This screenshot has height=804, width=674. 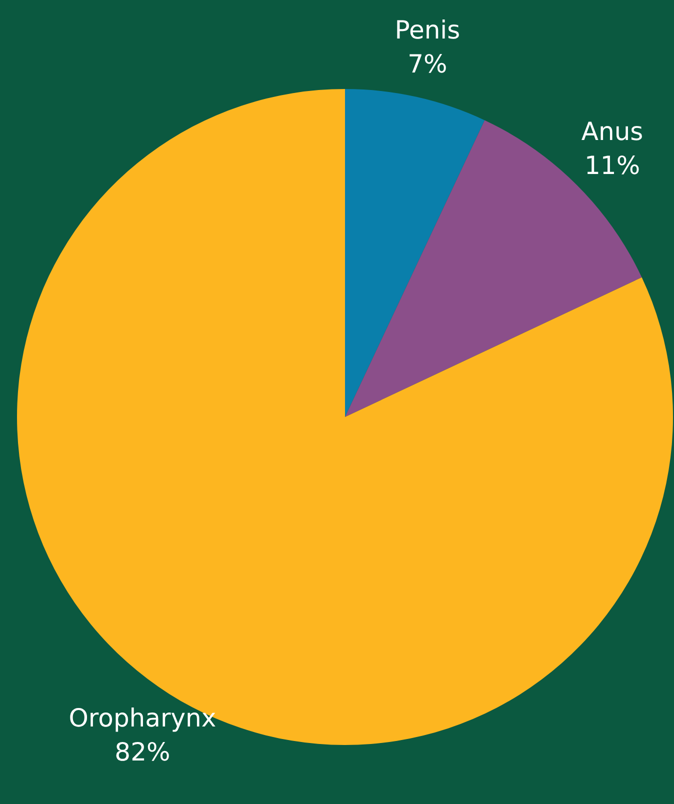 I want to click on data-label: 7%, so click(x=428, y=64).